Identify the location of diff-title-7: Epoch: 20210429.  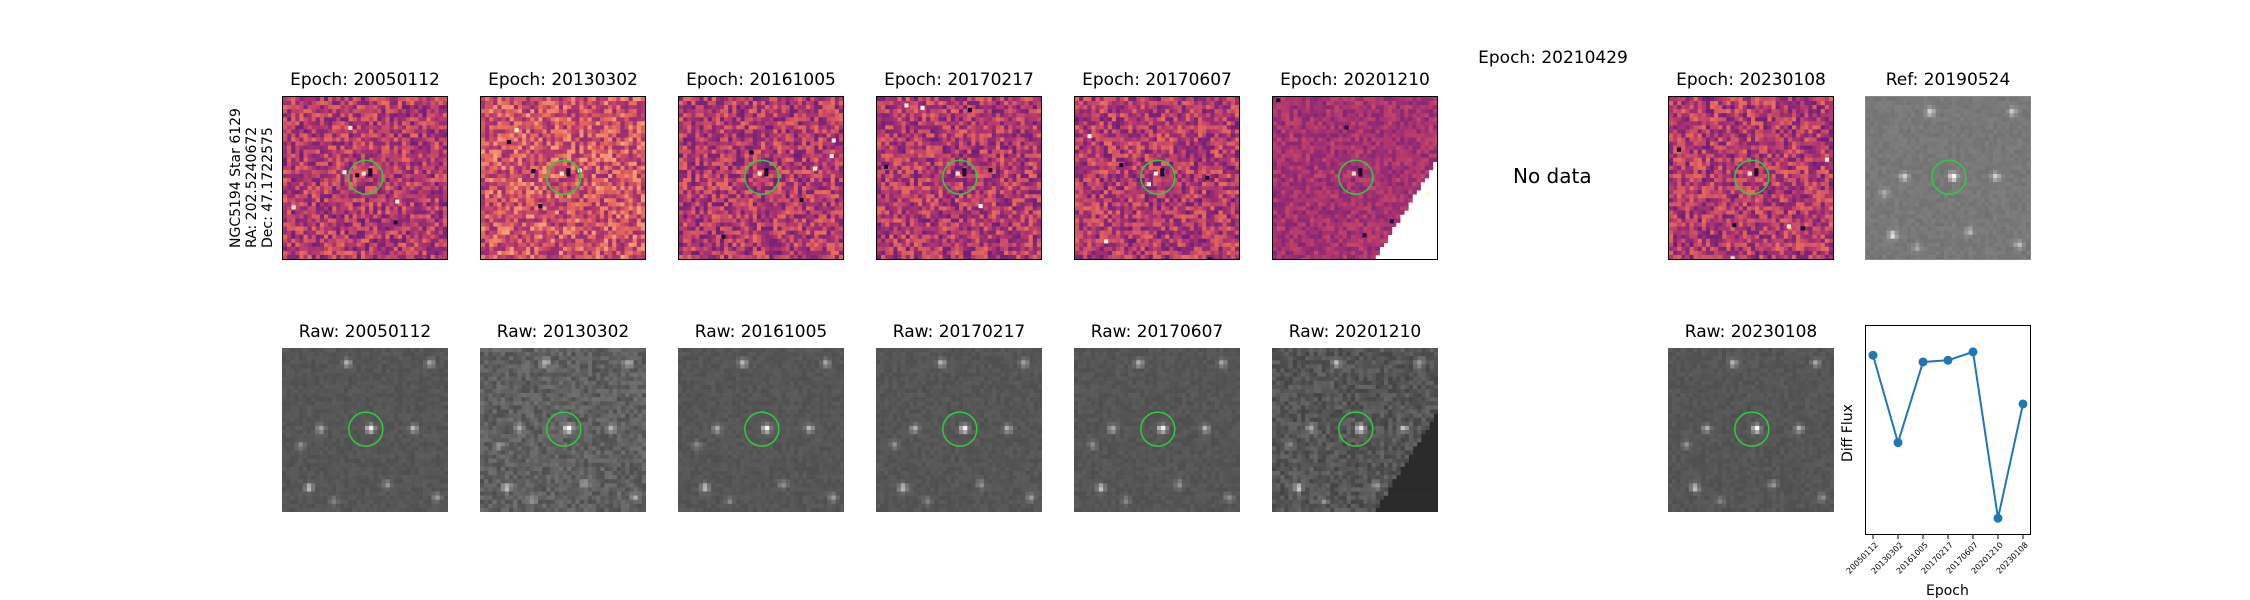
(1553, 58).